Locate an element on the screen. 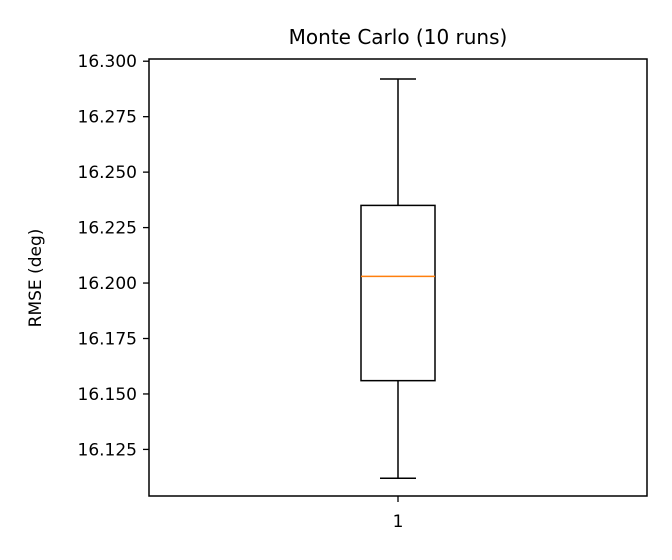  chart-title: Monte Carlo (10 runs) is located at coordinates (398, 37).